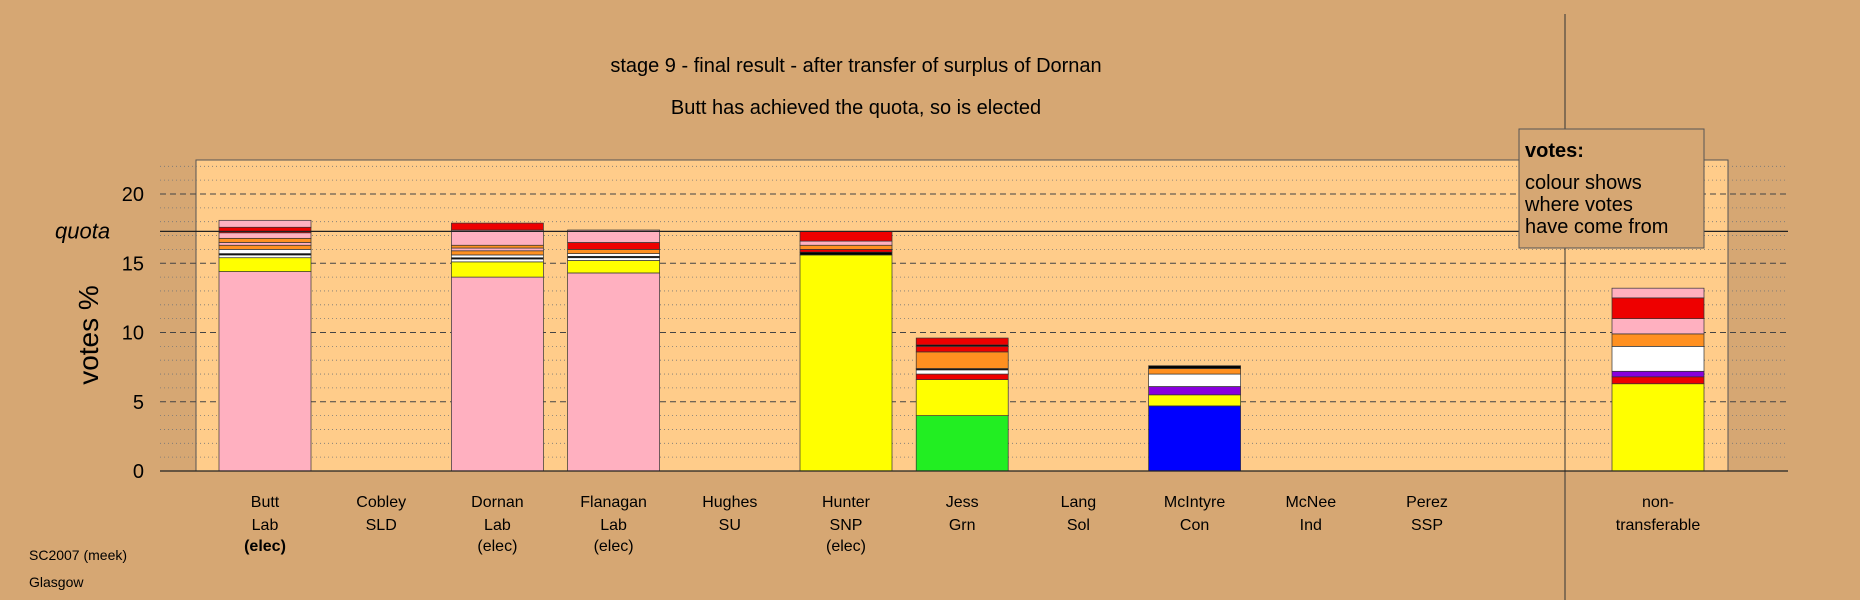 The image size is (1860, 600). What do you see at coordinates (962, 502) in the screenshot?
I see `candidate-name: Jess` at bounding box center [962, 502].